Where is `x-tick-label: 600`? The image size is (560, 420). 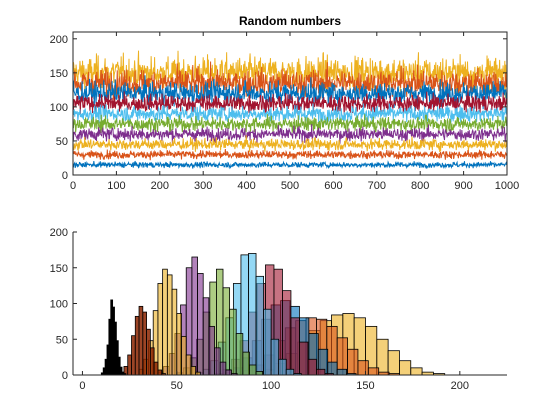
x-tick-label: 600 is located at coordinates (333, 186).